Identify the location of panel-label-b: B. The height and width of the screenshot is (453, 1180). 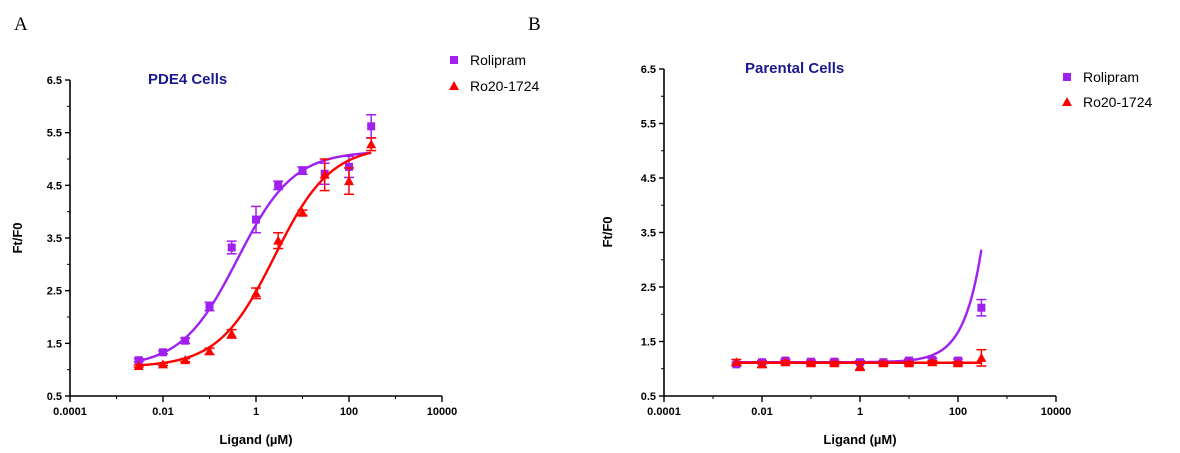
(534, 24).